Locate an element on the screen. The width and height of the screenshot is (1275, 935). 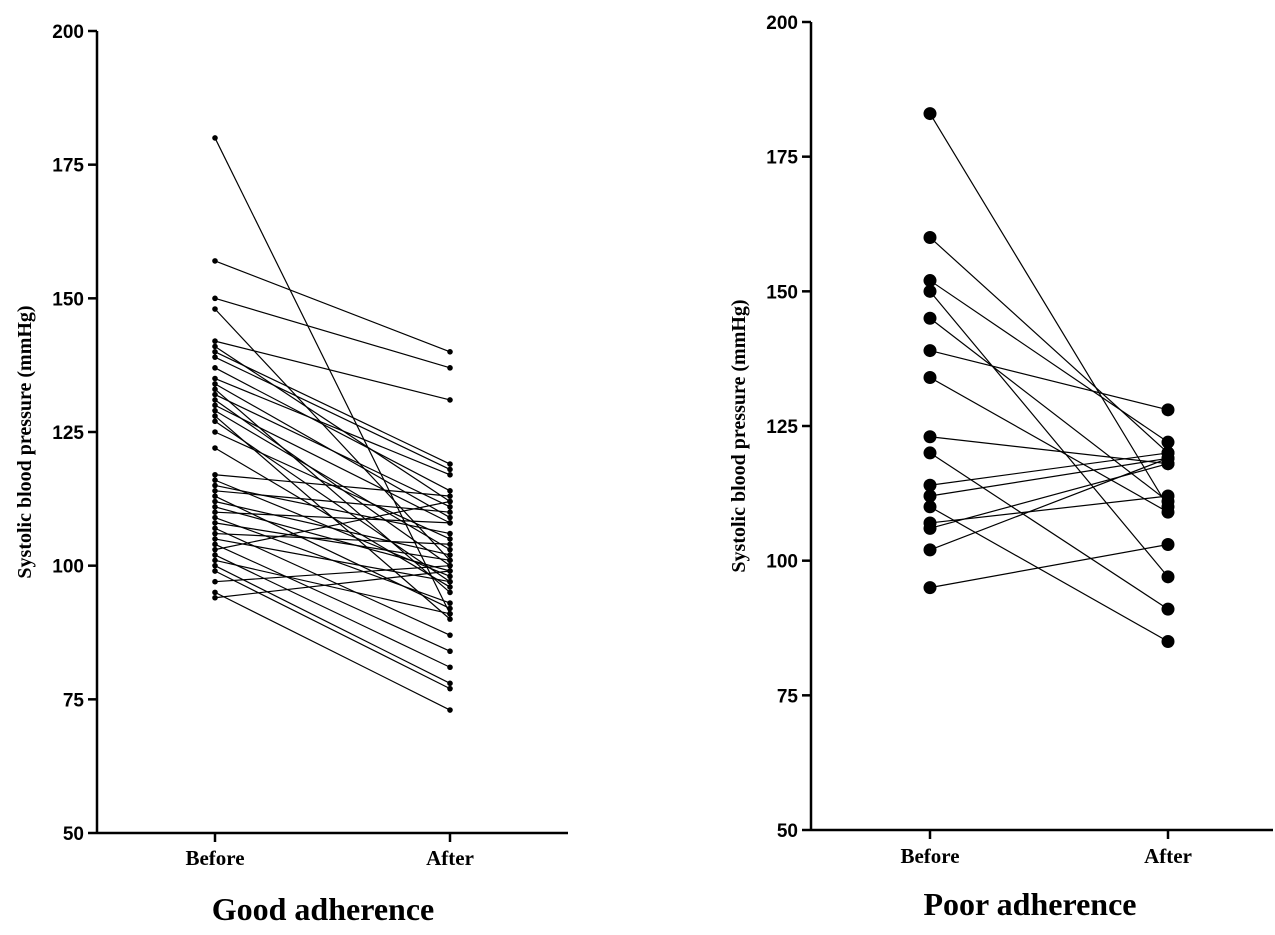
chart-title: Poor adherence is located at coordinates (1030, 904).